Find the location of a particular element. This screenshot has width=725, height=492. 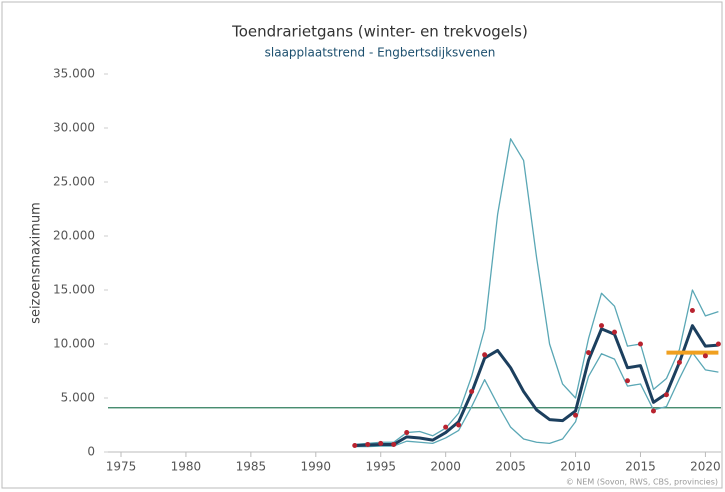

y-tick-label: 0 is located at coordinates (91, 452).